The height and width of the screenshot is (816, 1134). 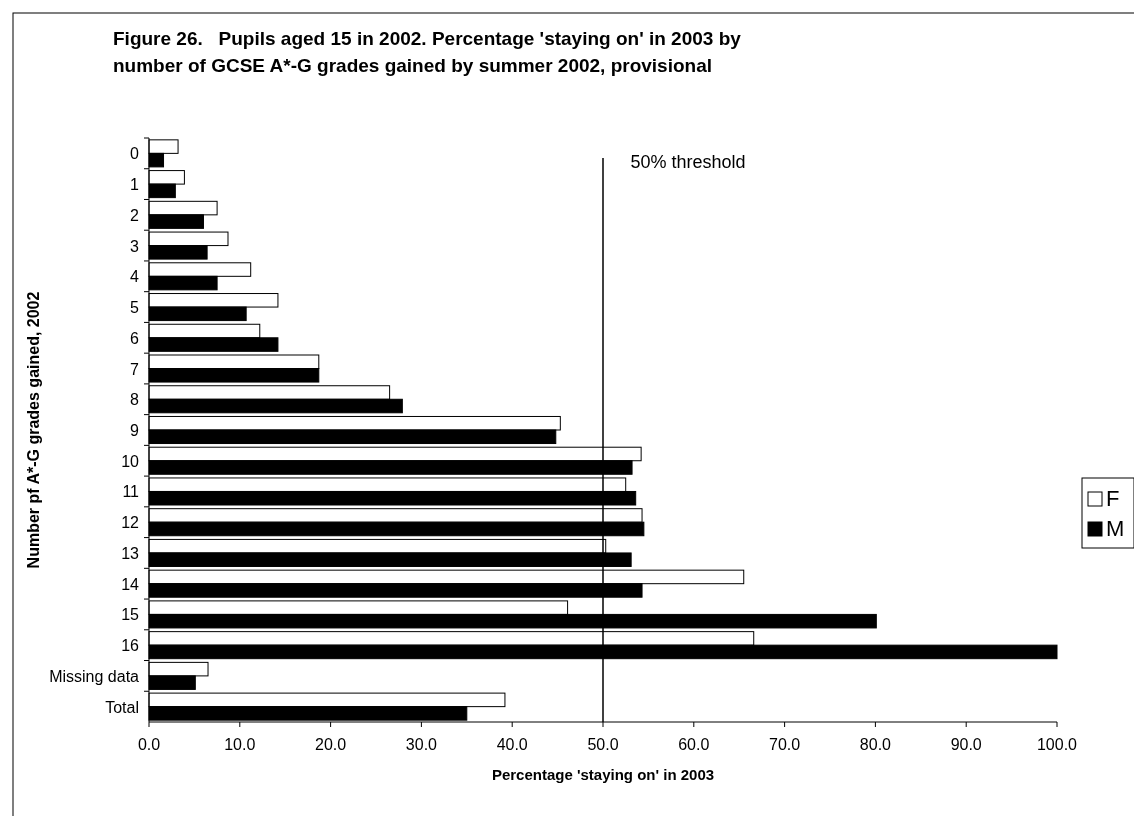 What do you see at coordinates (130, 553) in the screenshot?
I see `y-tick-label: 13` at bounding box center [130, 553].